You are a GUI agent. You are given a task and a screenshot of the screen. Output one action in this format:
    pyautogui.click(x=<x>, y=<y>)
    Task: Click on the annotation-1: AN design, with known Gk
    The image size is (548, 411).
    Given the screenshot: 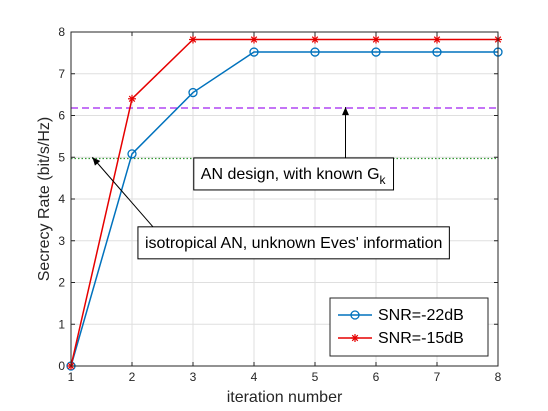 What is the action you would take?
    pyautogui.click(x=294, y=174)
    